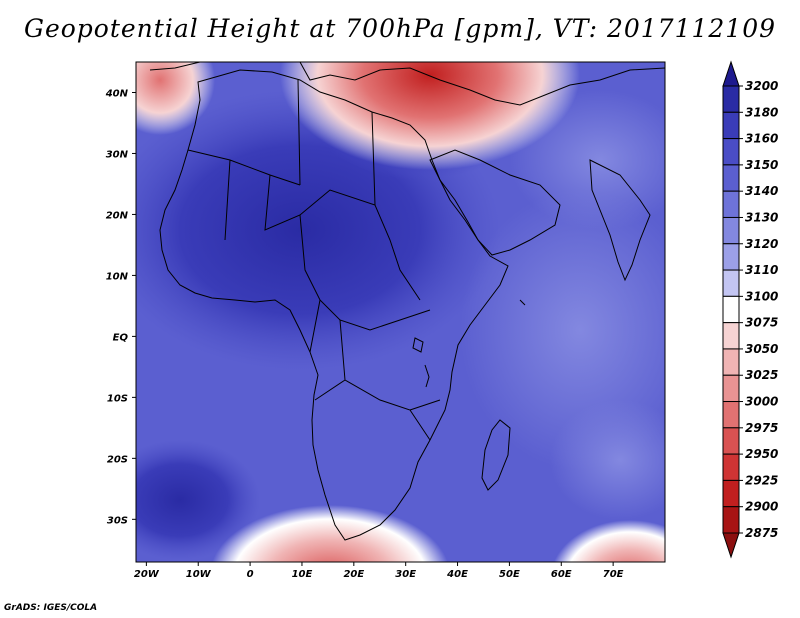 The height and width of the screenshot is (618, 800). Describe the element at coordinates (469, 343) in the screenshot. I see `lakes` at that location.